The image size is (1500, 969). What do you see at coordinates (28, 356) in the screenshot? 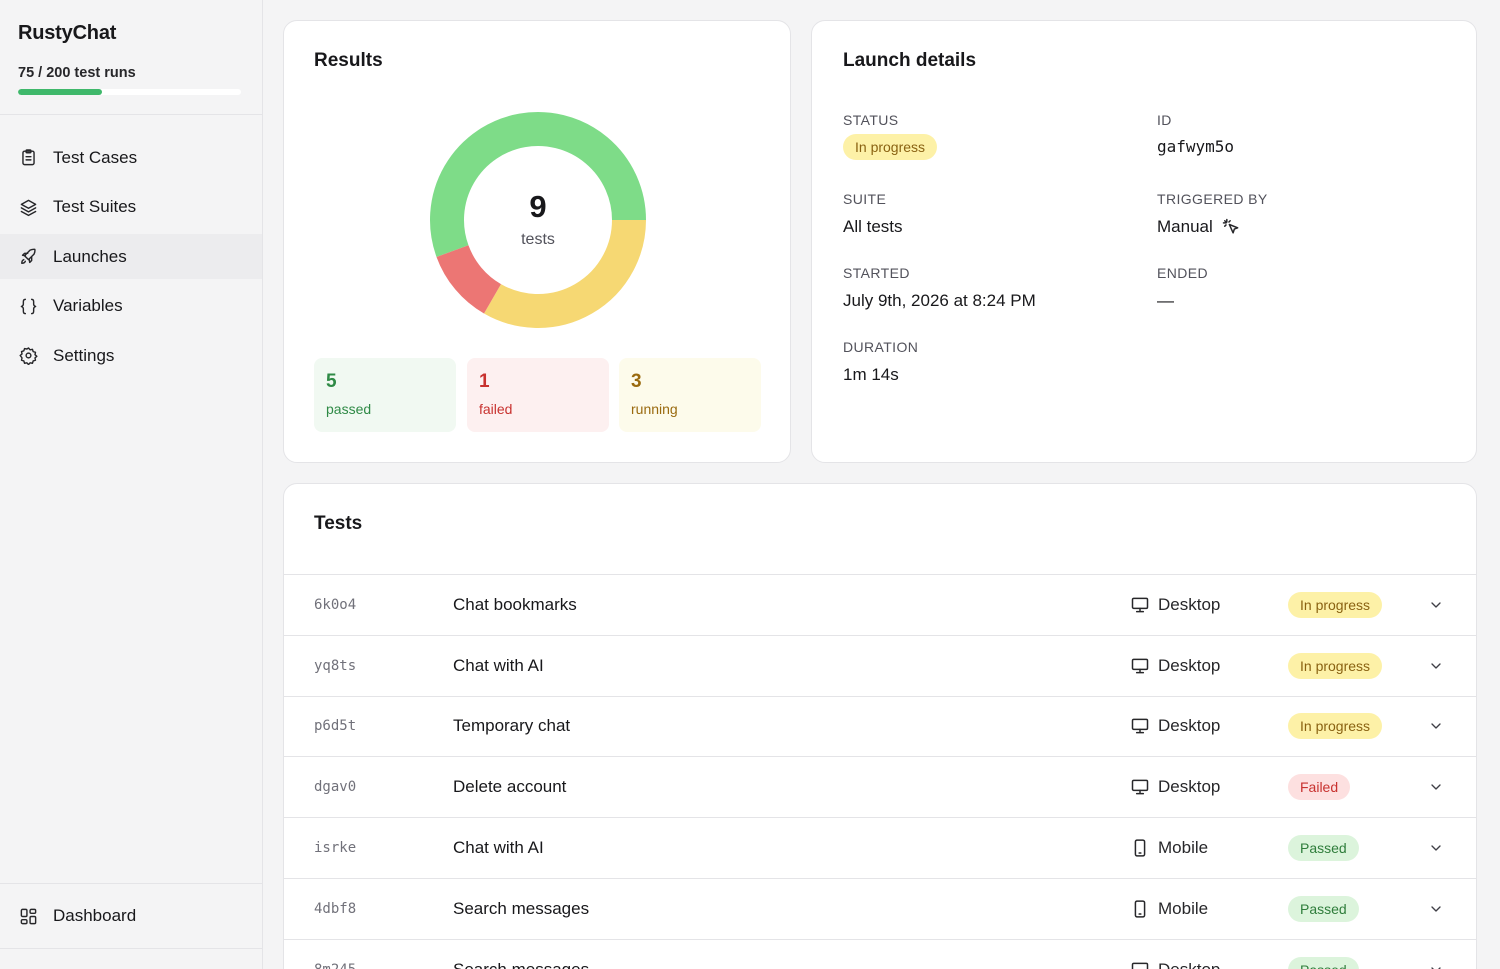
I see `gear-icon` at bounding box center [28, 356].